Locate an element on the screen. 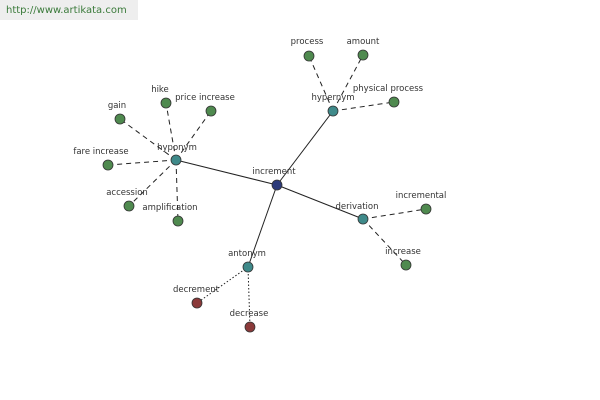 This screenshot has height=400, width=600. node-label: physical process is located at coordinates (388, 89).